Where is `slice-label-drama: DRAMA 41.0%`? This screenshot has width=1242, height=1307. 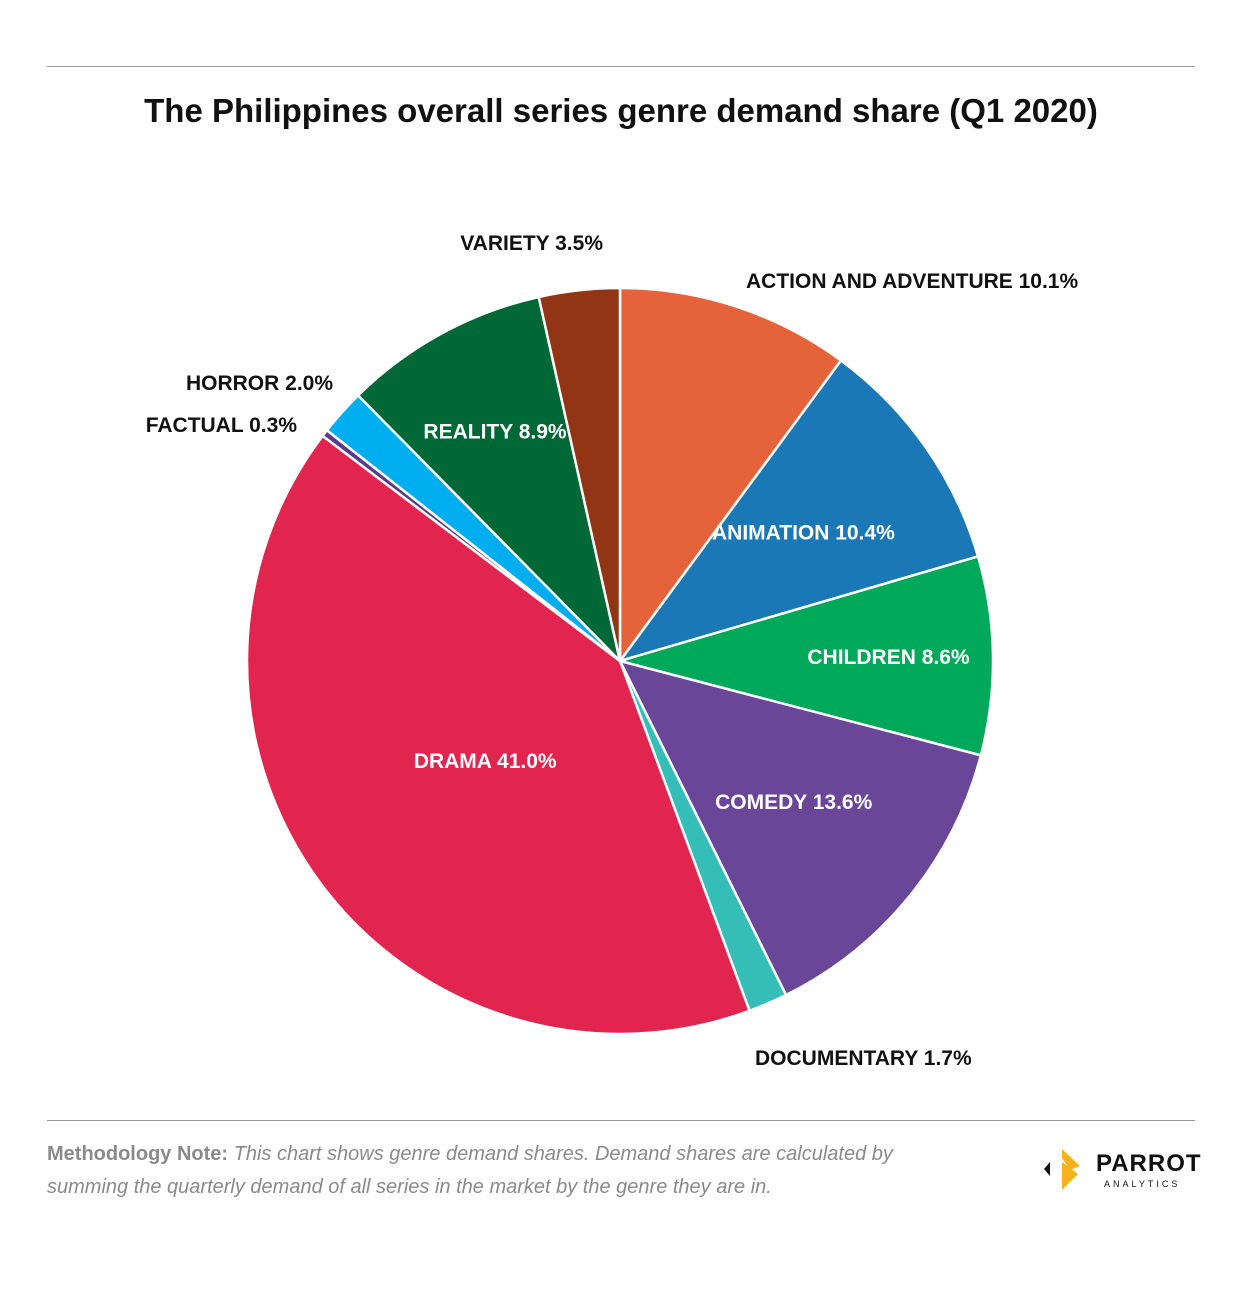 slice-label-drama: DRAMA 41.0% is located at coordinates (485, 761).